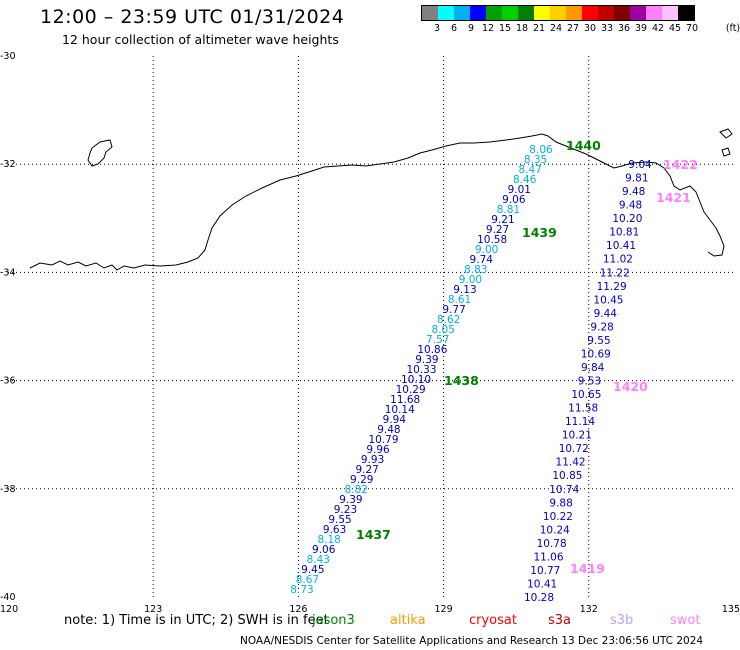  Describe the element at coordinates (345, 510) in the screenshot. I see `wave-height-value: 9.23` at that location.